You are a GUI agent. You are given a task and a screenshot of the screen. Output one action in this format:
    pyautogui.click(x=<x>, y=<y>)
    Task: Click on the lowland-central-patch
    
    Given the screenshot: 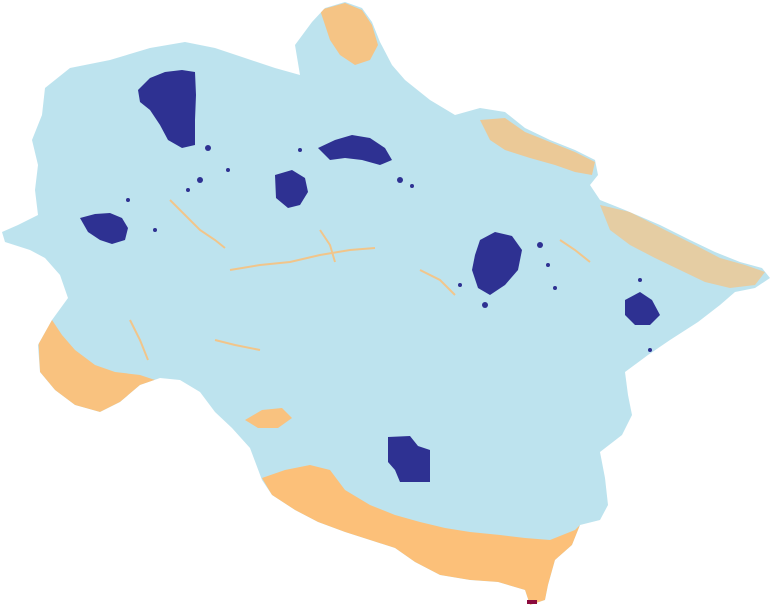 What is the action you would take?
    pyautogui.click(x=268, y=418)
    